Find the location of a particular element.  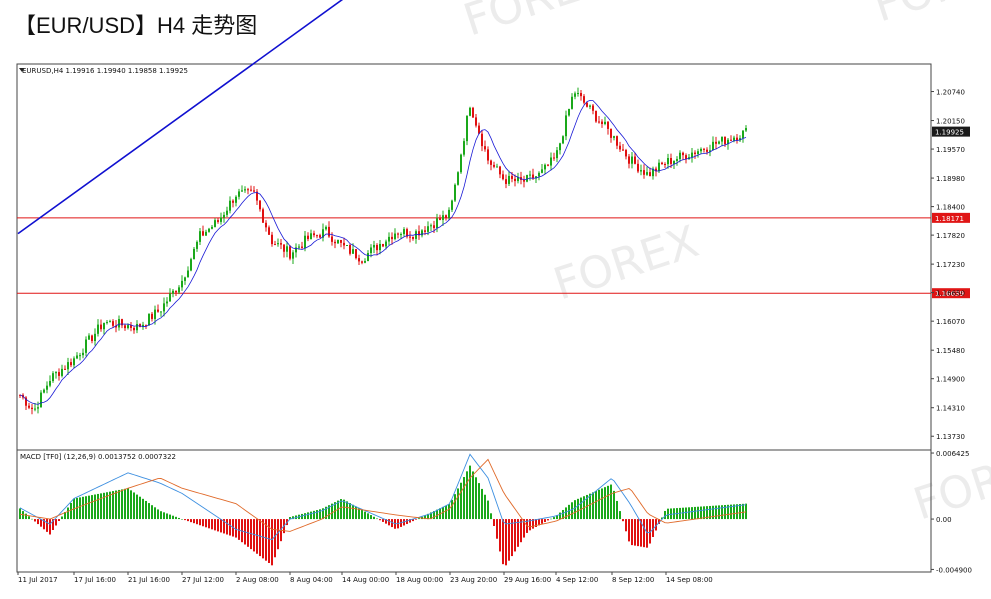

price-tick-label: 1.13730 is located at coordinates (950, 437).